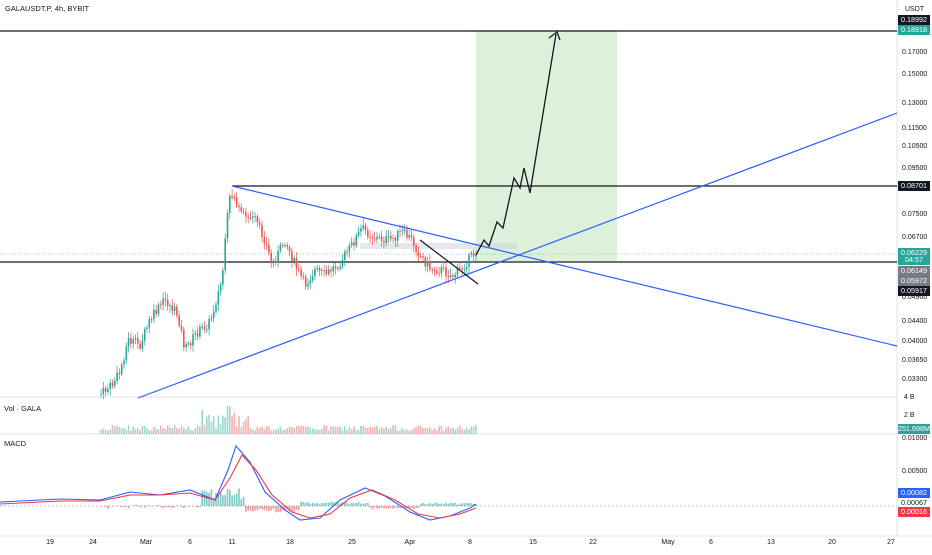  What do you see at coordinates (22, 409) in the screenshot?
I see `volume-title: Vol · GALA` at bounding box center [22, 409].